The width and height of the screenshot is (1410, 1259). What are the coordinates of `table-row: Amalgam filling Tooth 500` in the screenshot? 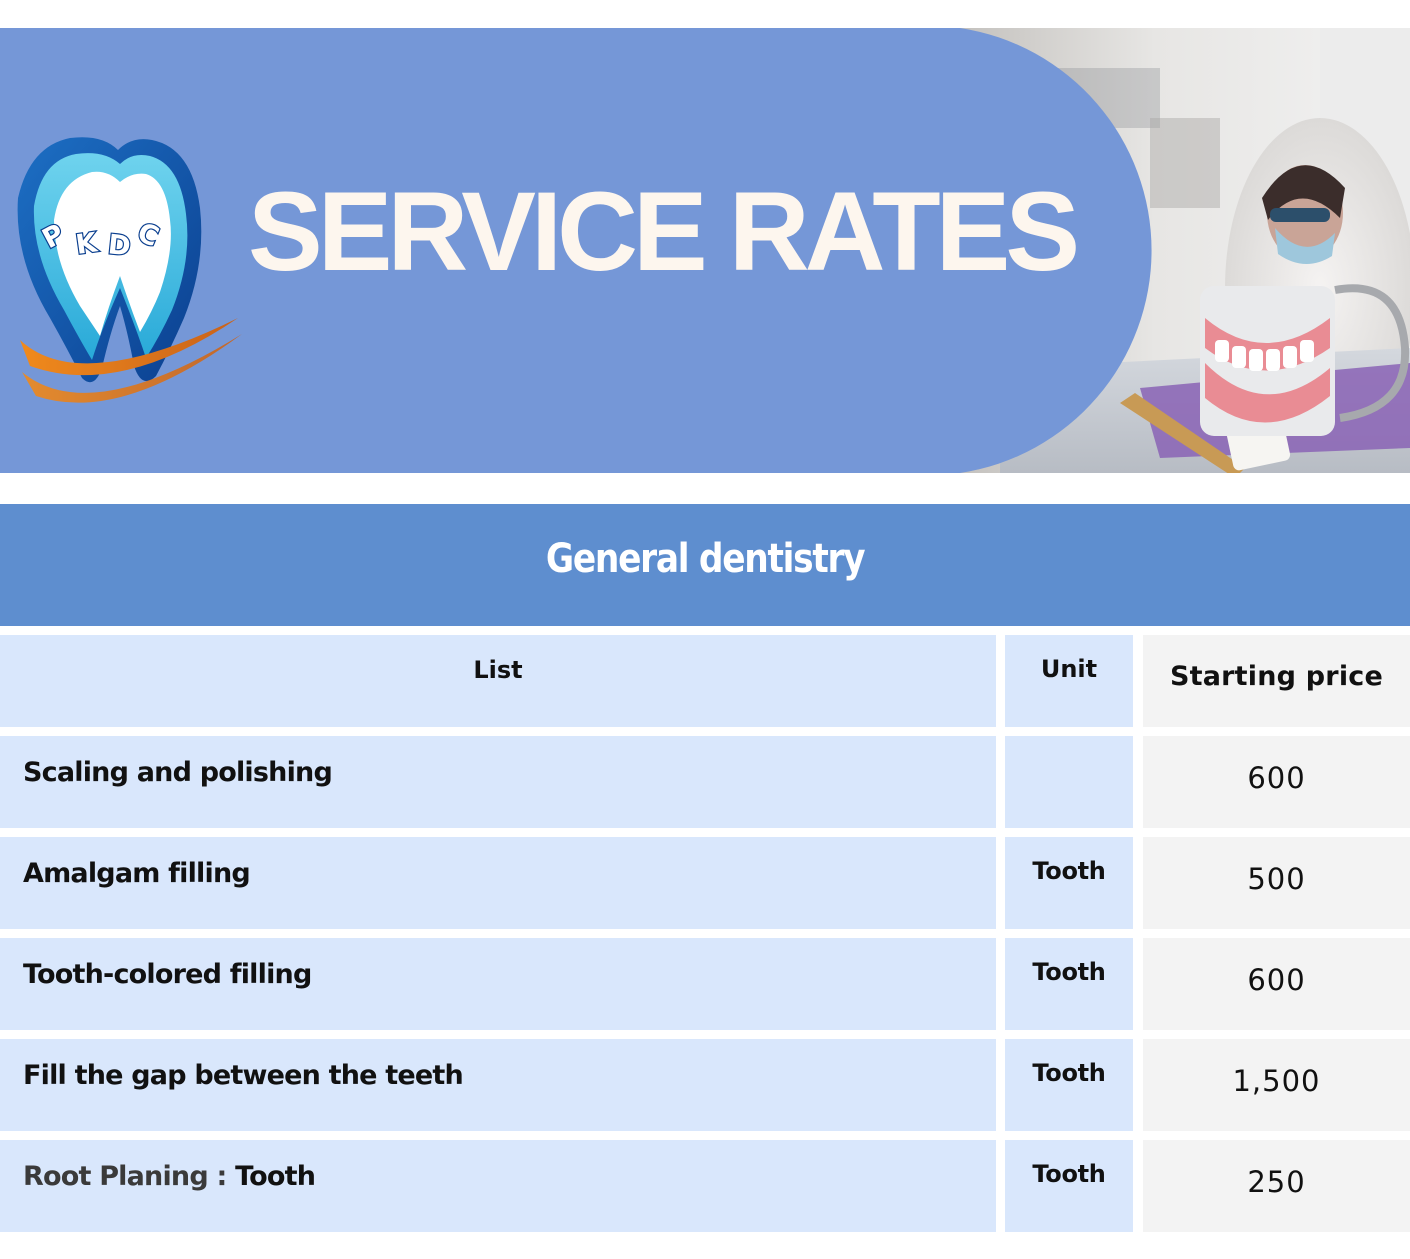 It's located at (705, 883).